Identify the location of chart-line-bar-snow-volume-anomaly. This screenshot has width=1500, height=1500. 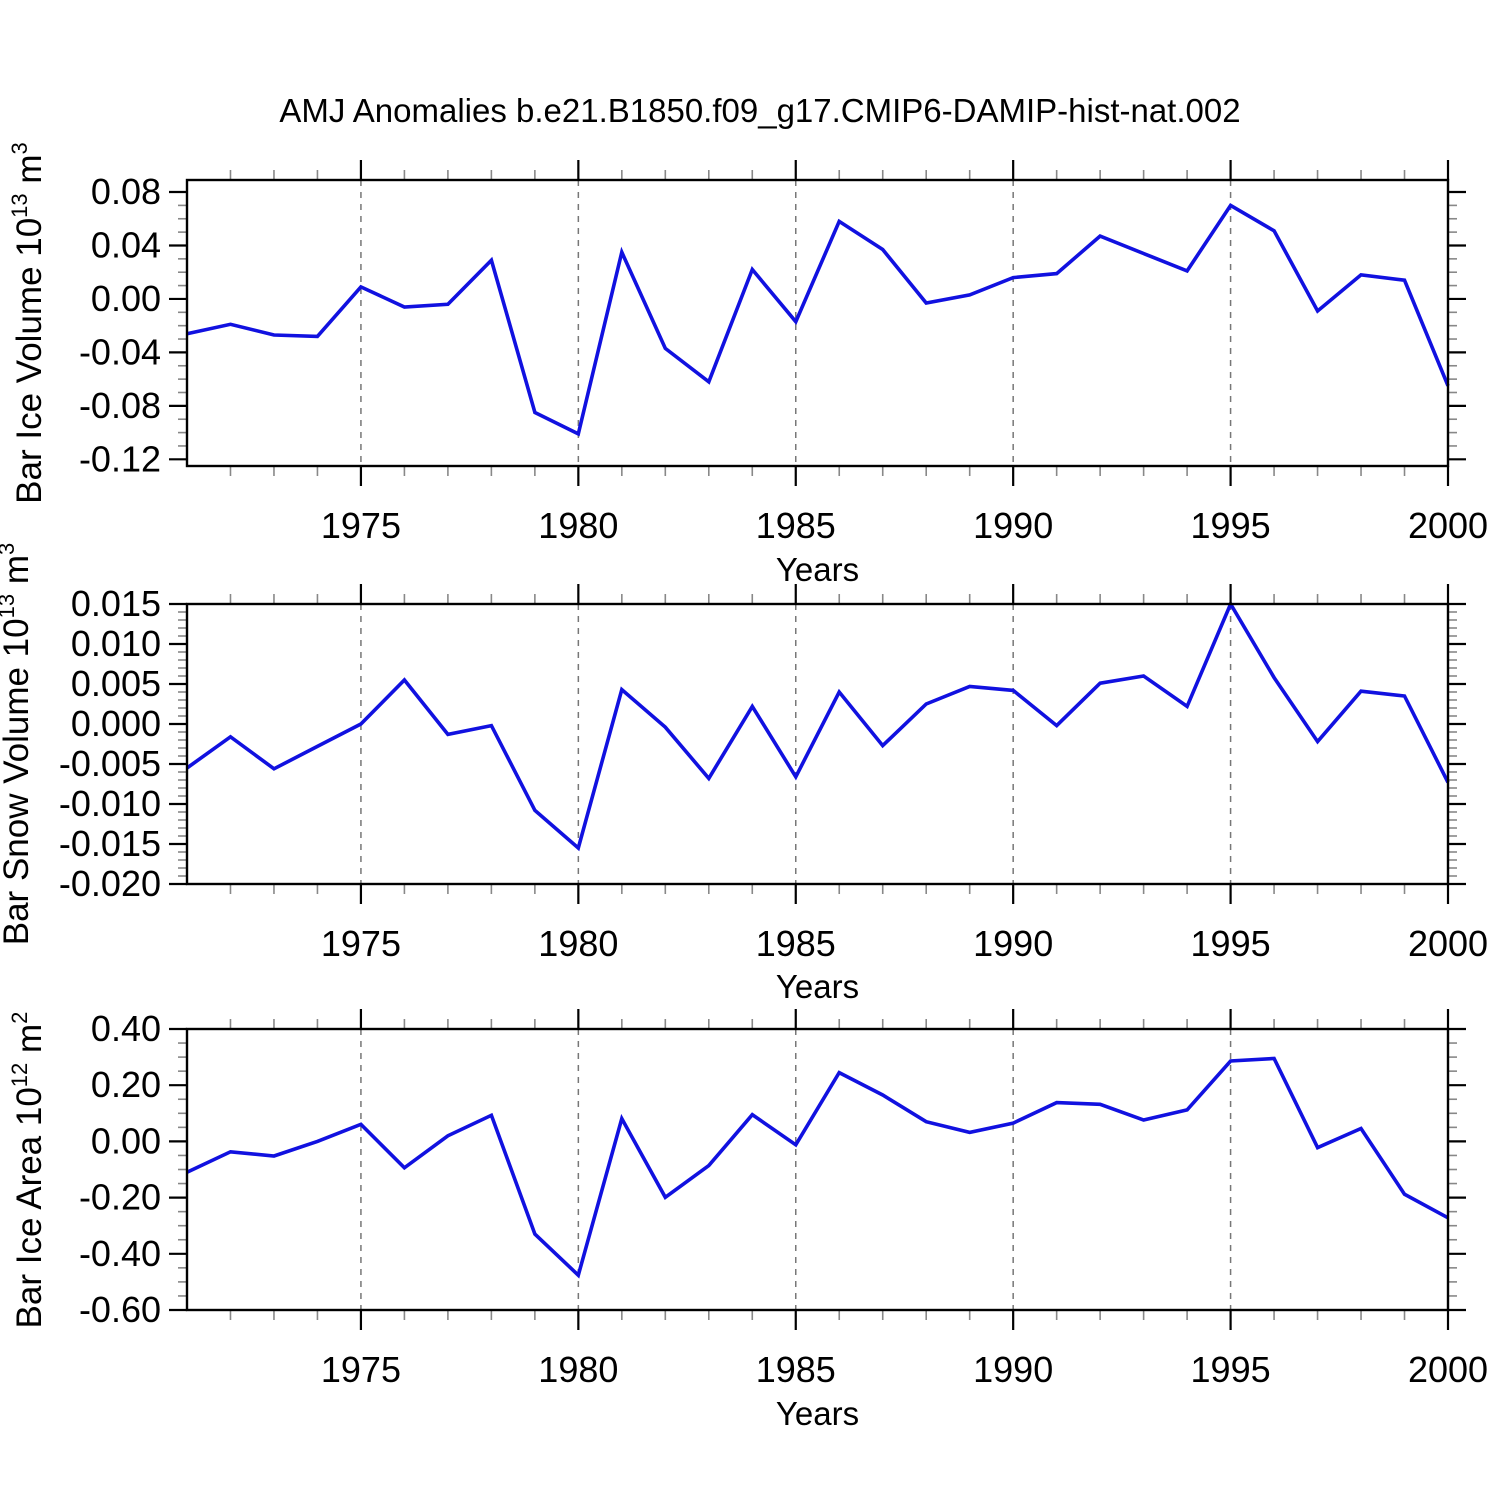
(817, 726).